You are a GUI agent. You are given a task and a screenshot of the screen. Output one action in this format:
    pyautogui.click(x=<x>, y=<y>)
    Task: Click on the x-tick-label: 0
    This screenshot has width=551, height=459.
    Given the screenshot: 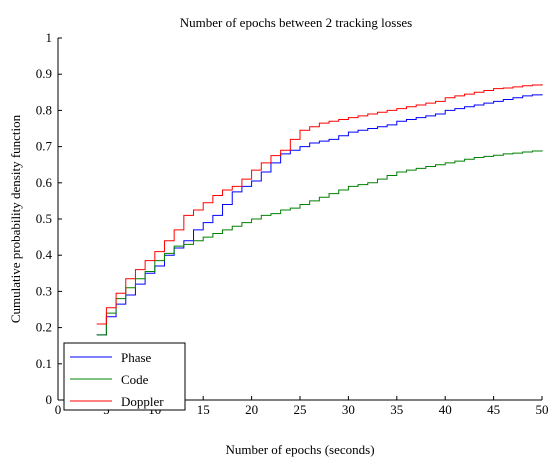 What is the action you would take?
    pyautogui.click(x=58, y=409)
    